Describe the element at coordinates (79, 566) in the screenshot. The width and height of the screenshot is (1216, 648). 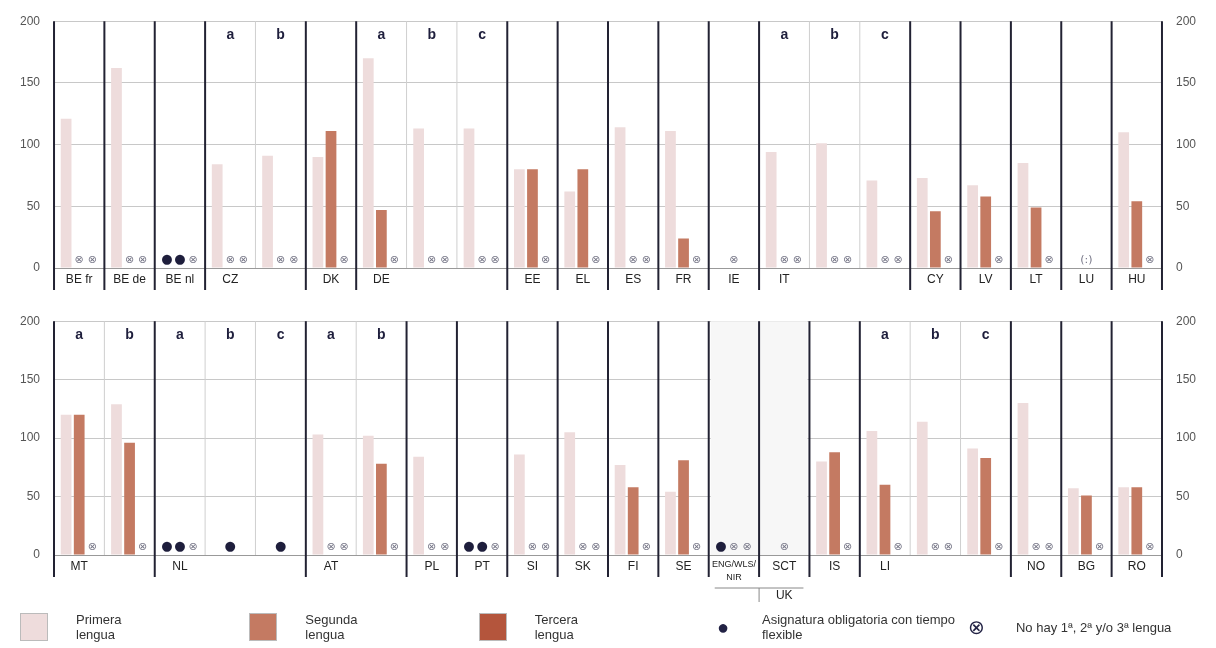
I see `x-tick-label: MT` at that location.